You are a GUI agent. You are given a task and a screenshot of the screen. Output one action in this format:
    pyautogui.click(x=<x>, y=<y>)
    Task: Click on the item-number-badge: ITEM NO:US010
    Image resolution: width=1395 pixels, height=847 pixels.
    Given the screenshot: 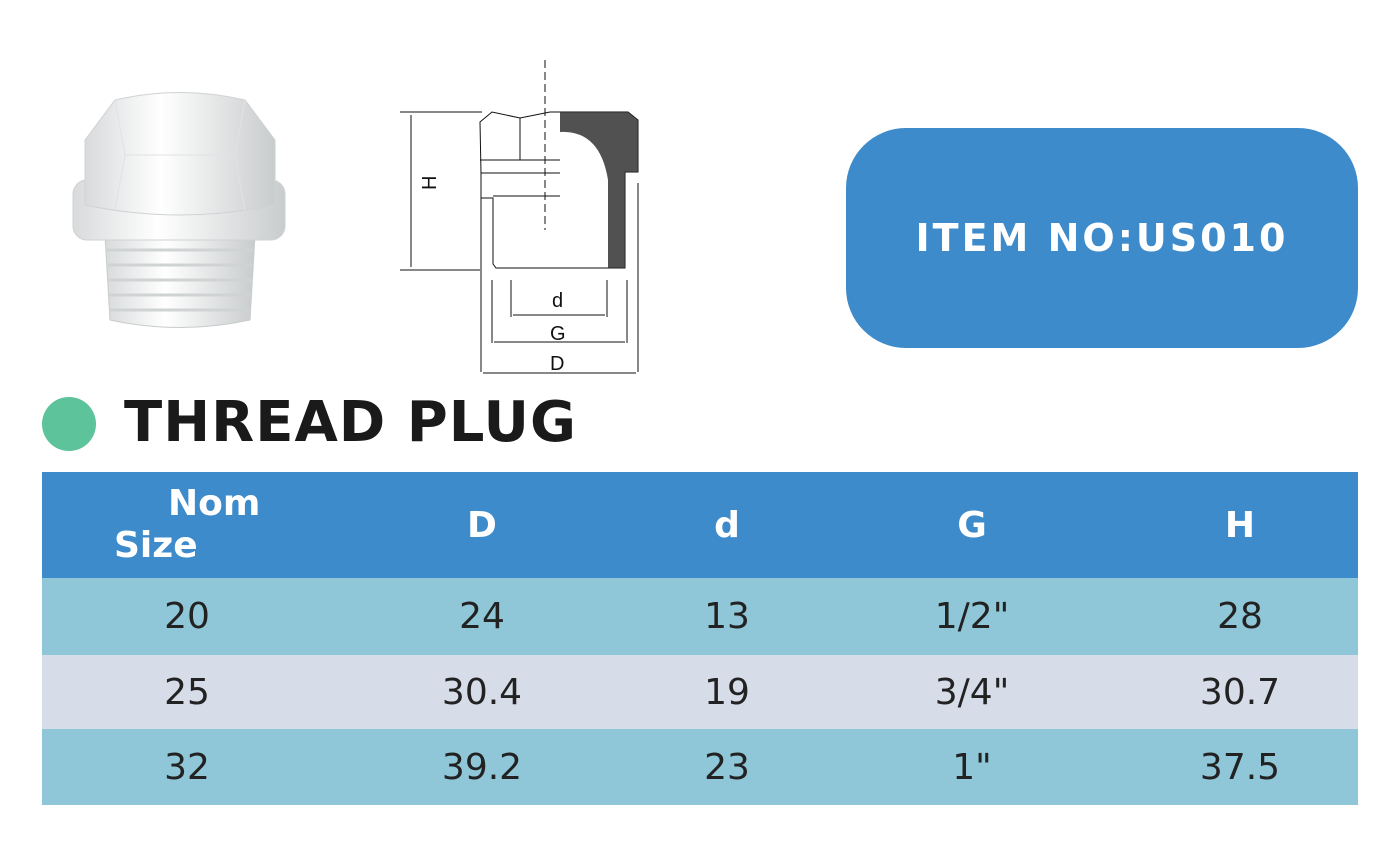 What is the action you would take?
    pyautogui.click(x=1102, y=238)
    